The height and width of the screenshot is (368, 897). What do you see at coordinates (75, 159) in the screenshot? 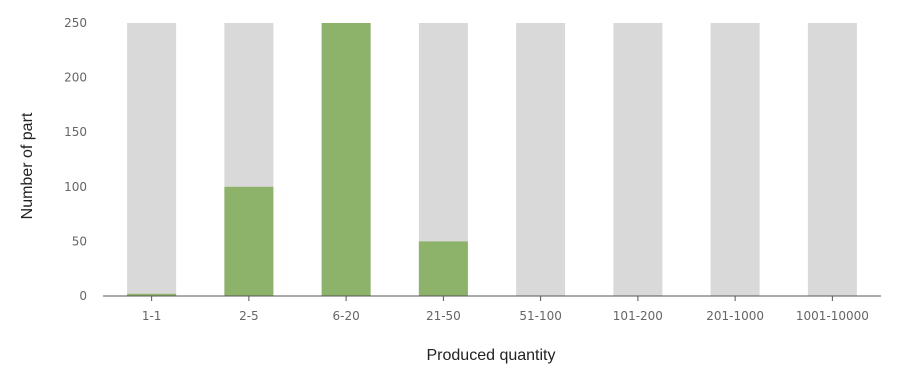
I see `y-axis-ticks: 0 50 100 150 200 250` at bounding box center [75, 159].